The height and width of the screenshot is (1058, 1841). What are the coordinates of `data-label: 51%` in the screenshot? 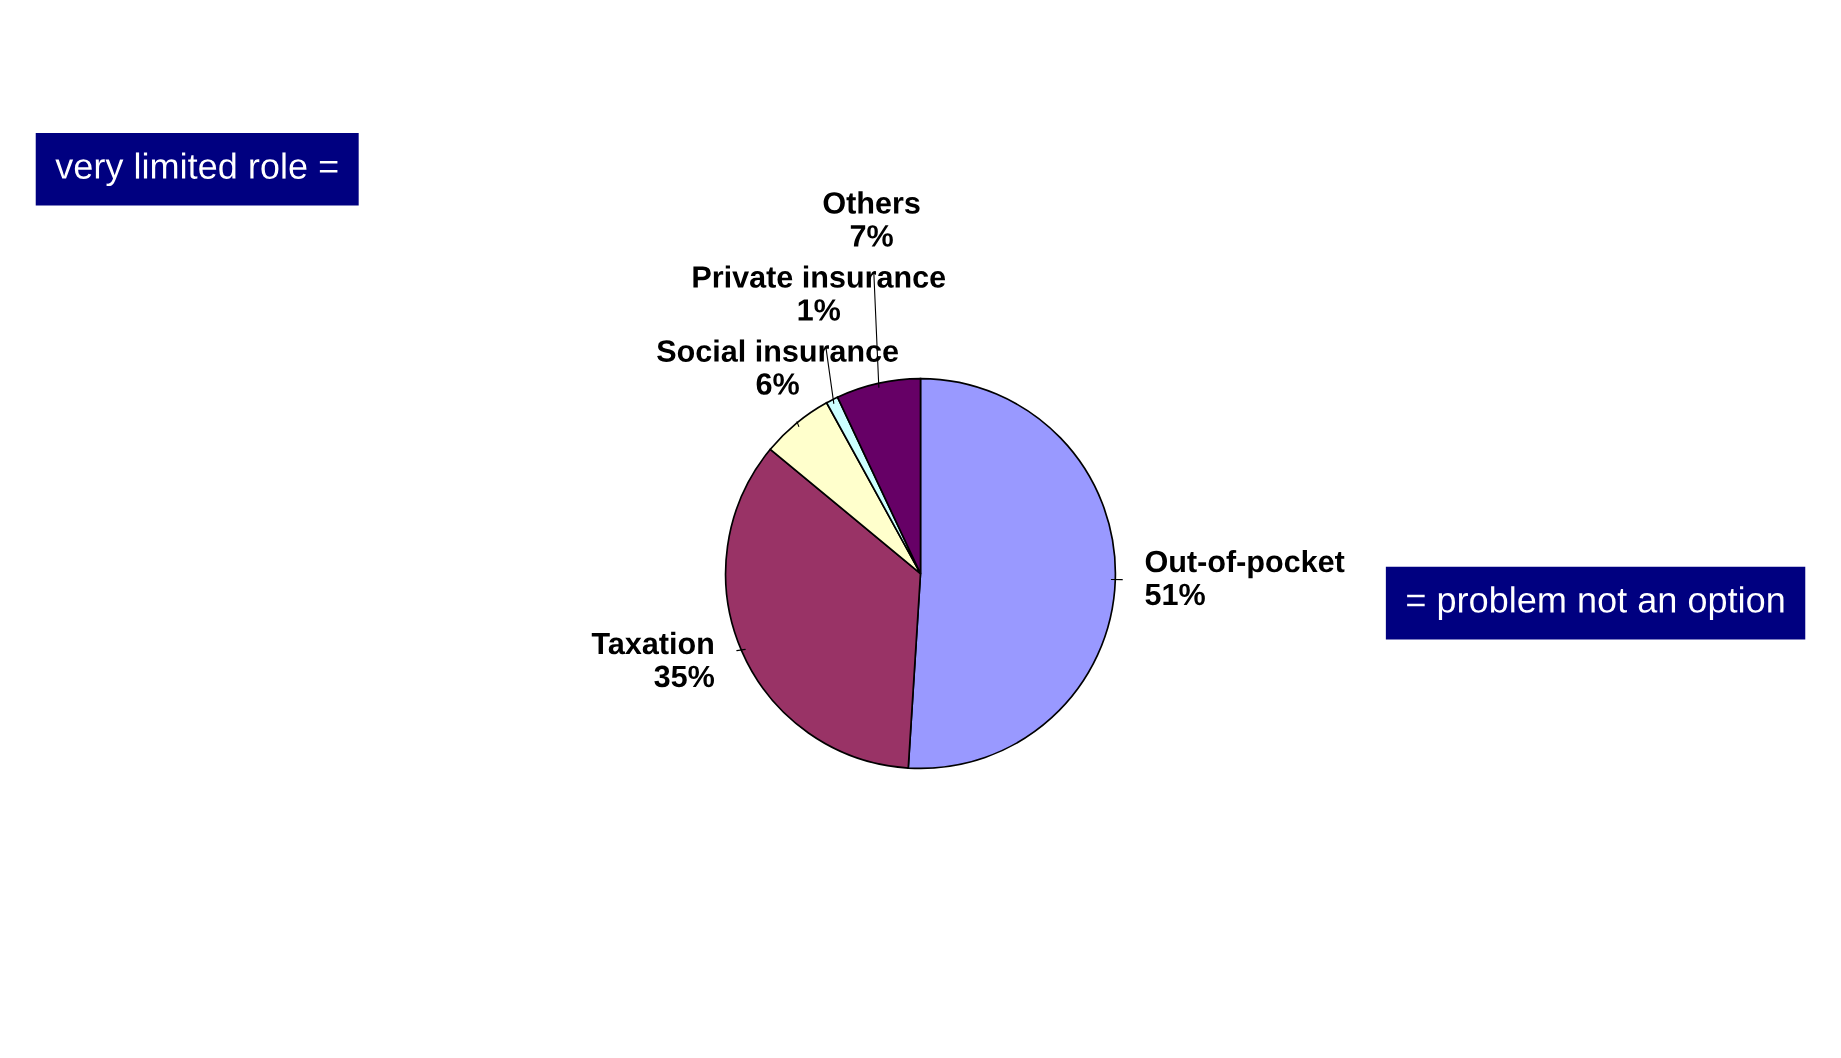 It's located at (1175, 594).